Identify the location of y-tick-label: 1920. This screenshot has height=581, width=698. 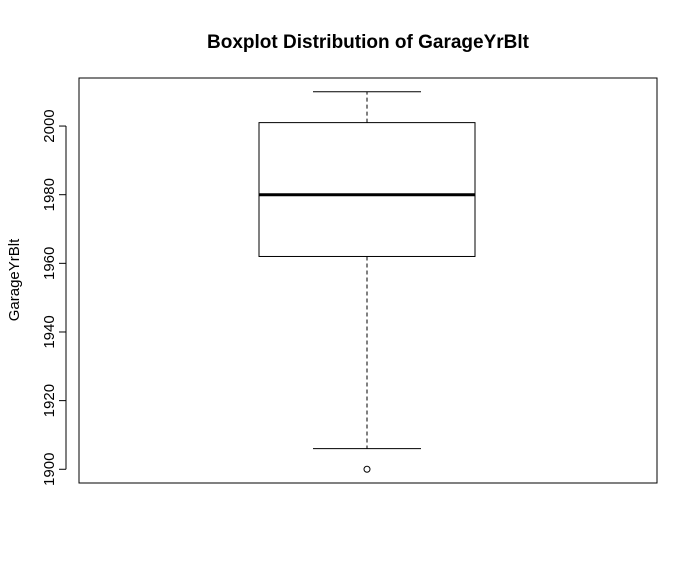
(49, 400).